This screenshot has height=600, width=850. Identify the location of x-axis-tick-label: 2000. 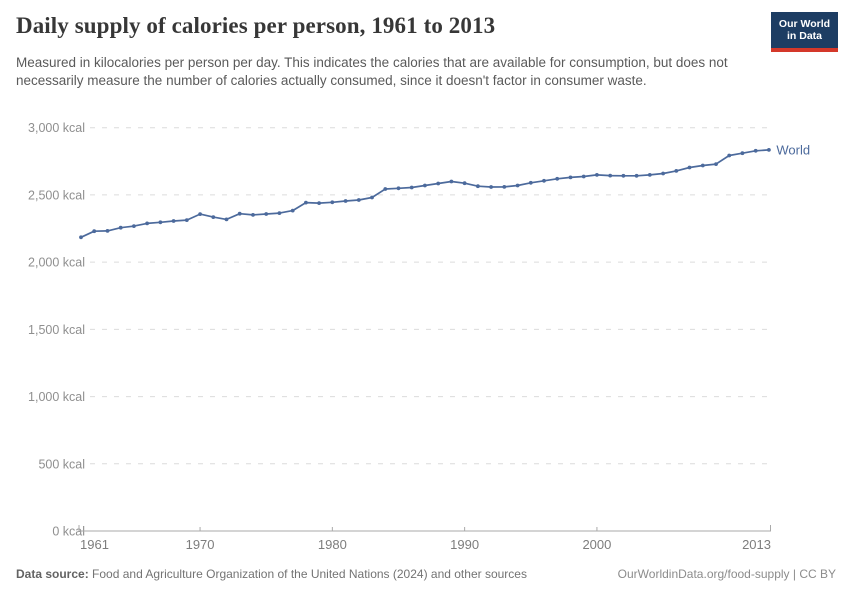
(596, 544).